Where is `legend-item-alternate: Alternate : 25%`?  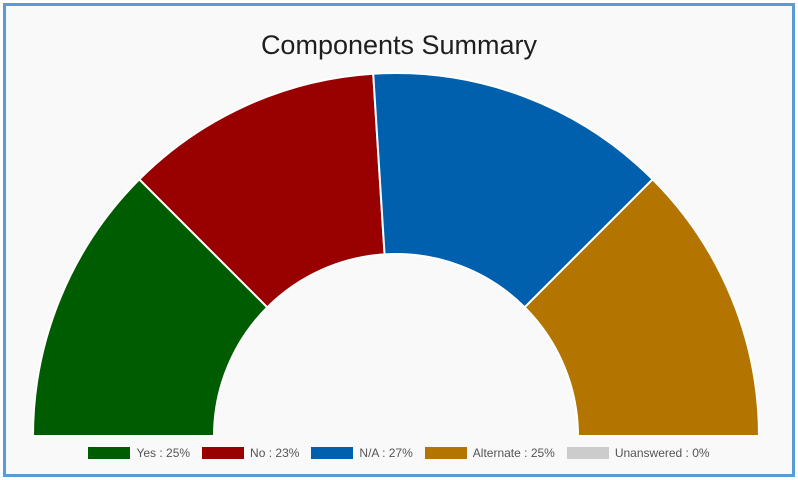
legend-item-alternate: Alternate : 25% is located at coordinates (489, 453).